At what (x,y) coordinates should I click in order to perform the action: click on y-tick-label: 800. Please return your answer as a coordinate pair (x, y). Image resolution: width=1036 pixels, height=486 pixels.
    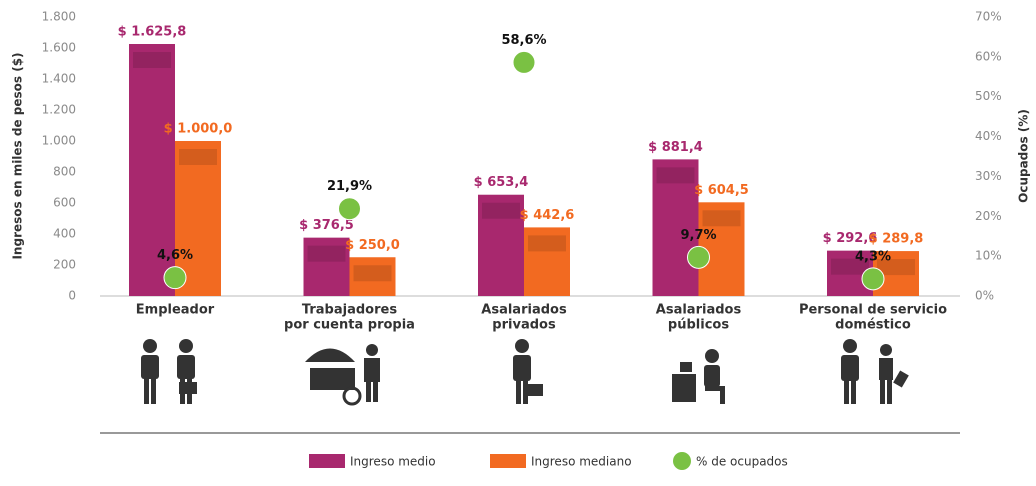
    Looking at the image, I should click on (64, 172).